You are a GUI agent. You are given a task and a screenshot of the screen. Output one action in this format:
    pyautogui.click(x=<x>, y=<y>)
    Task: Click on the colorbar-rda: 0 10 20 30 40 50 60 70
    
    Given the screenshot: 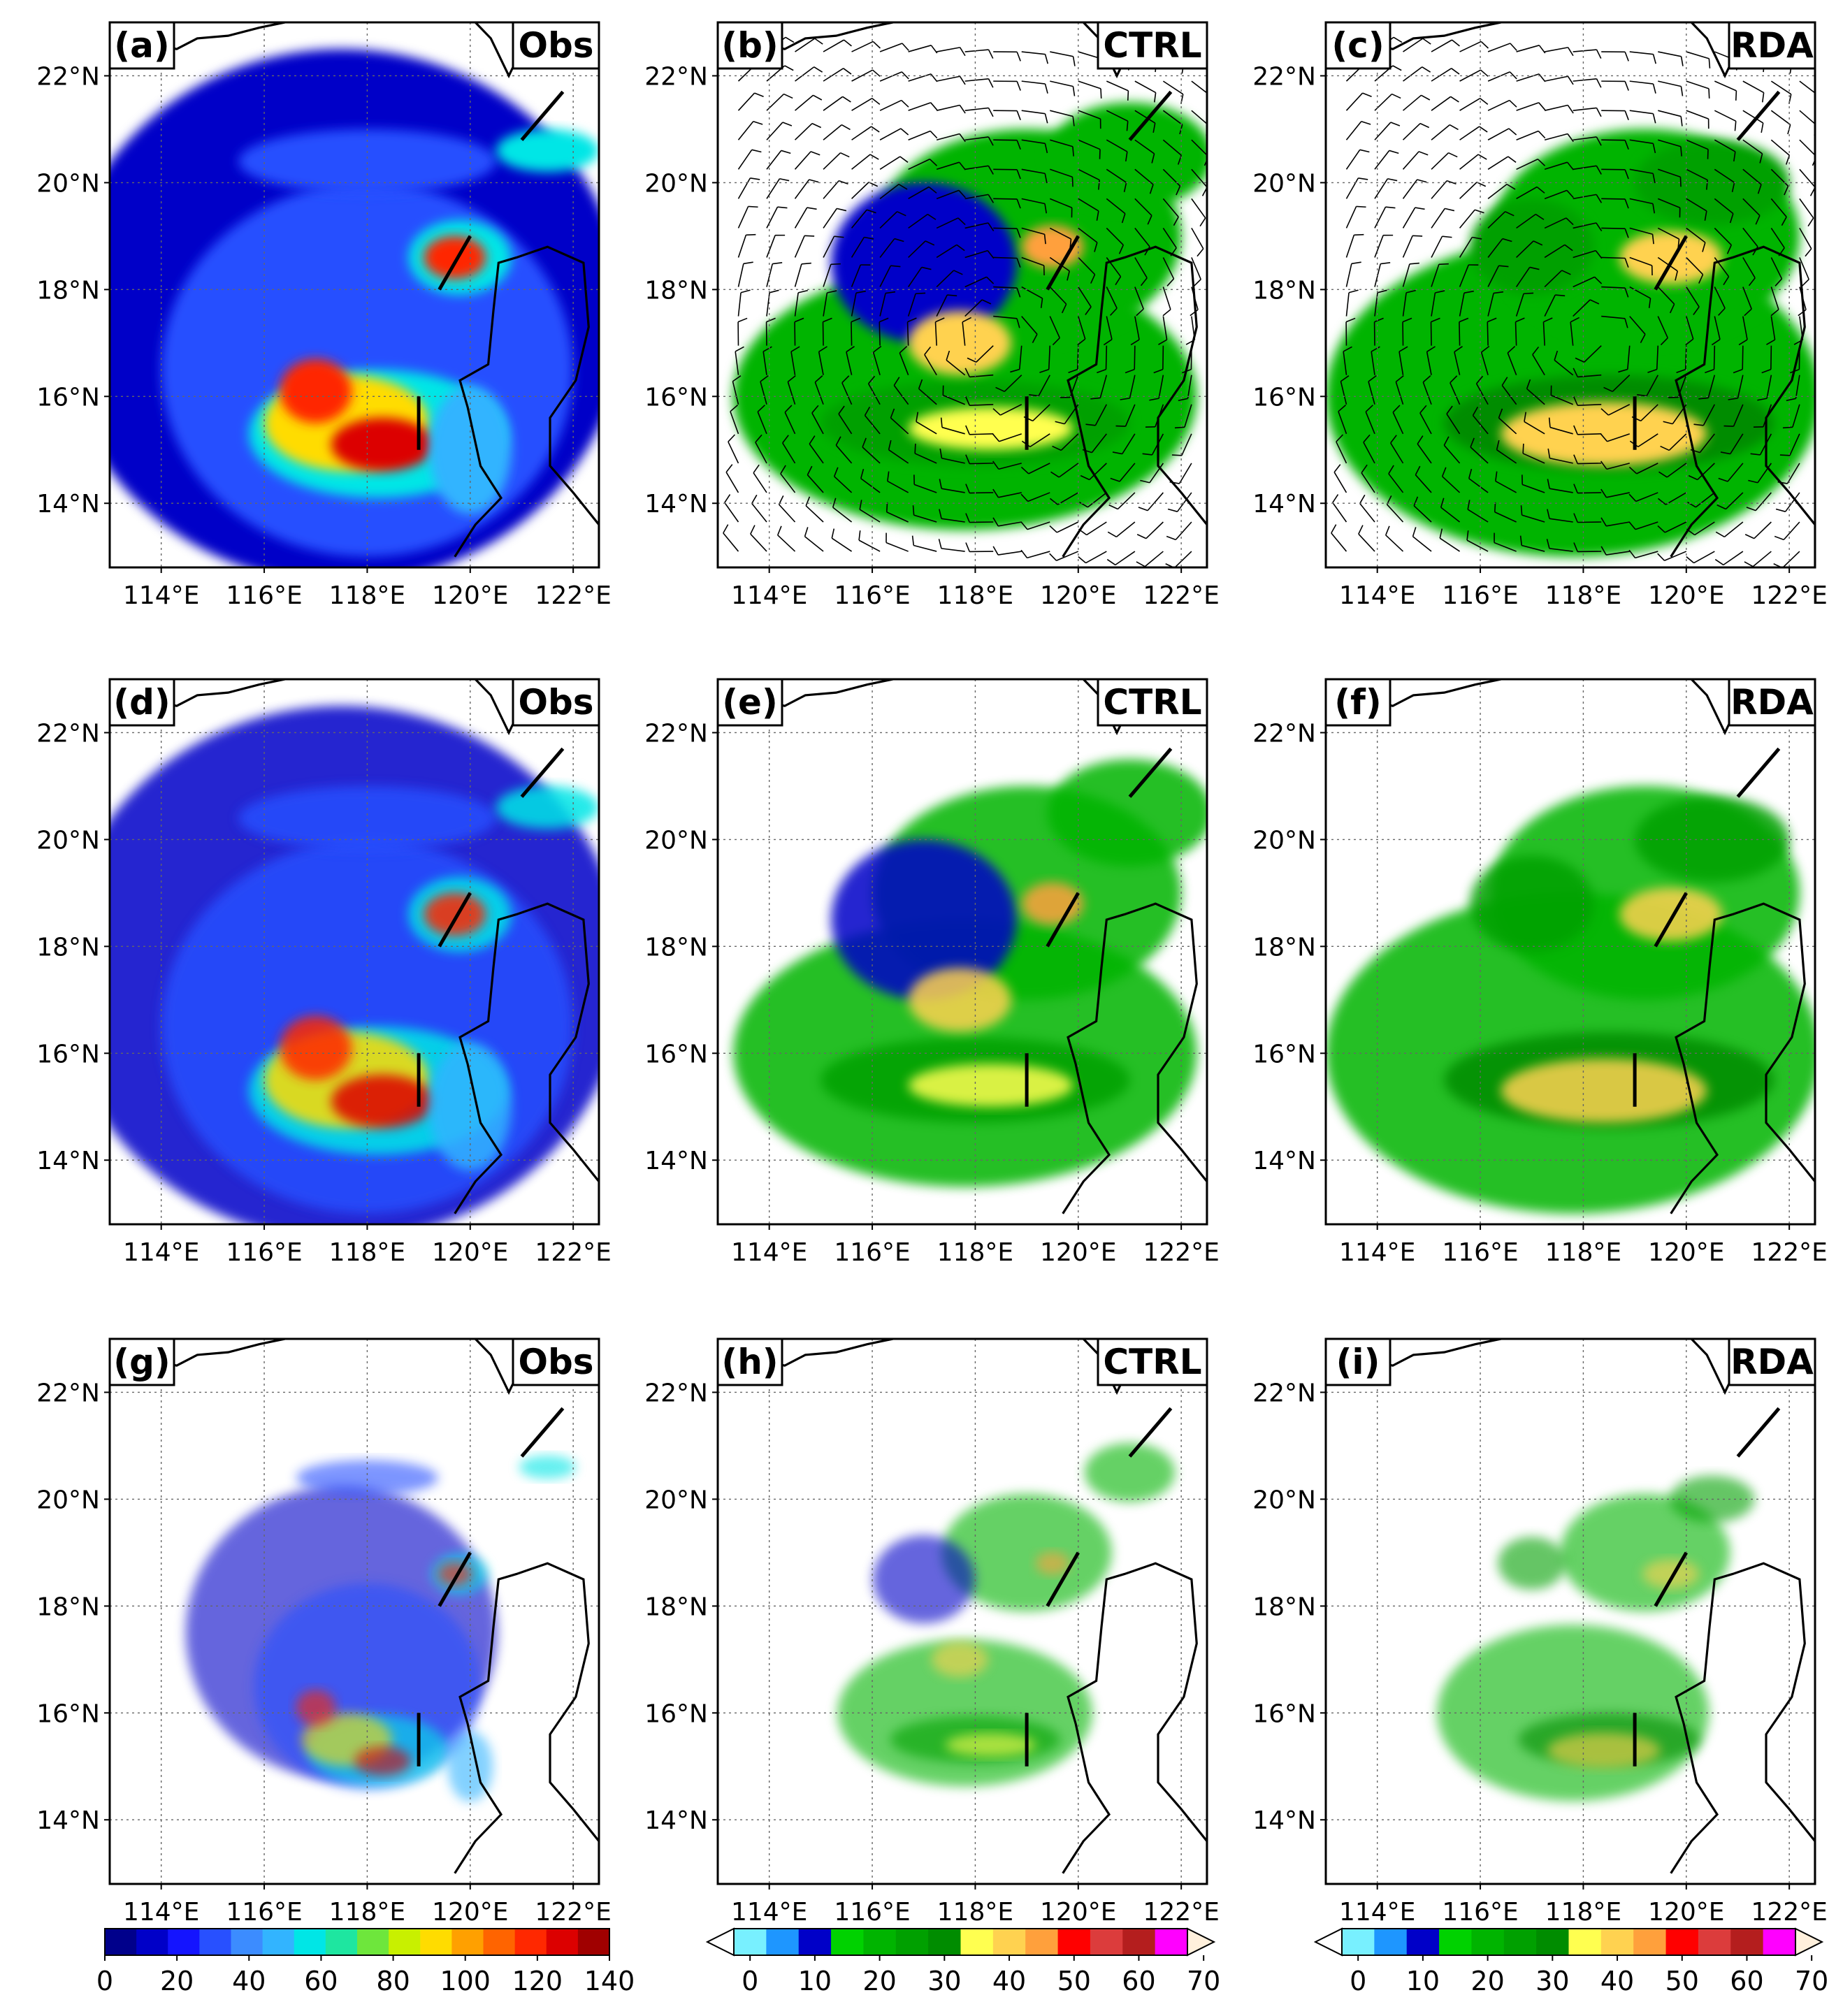 What is the action you would take?
    pyautogui.click(x=1570, y=1961)
    